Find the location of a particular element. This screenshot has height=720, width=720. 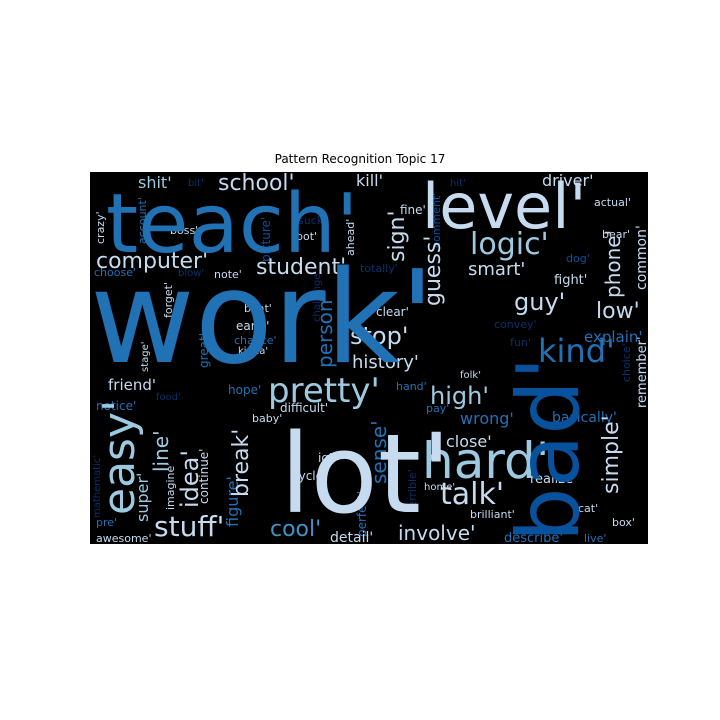

word-imagine: imagine' is located at coordinates (170, 486).